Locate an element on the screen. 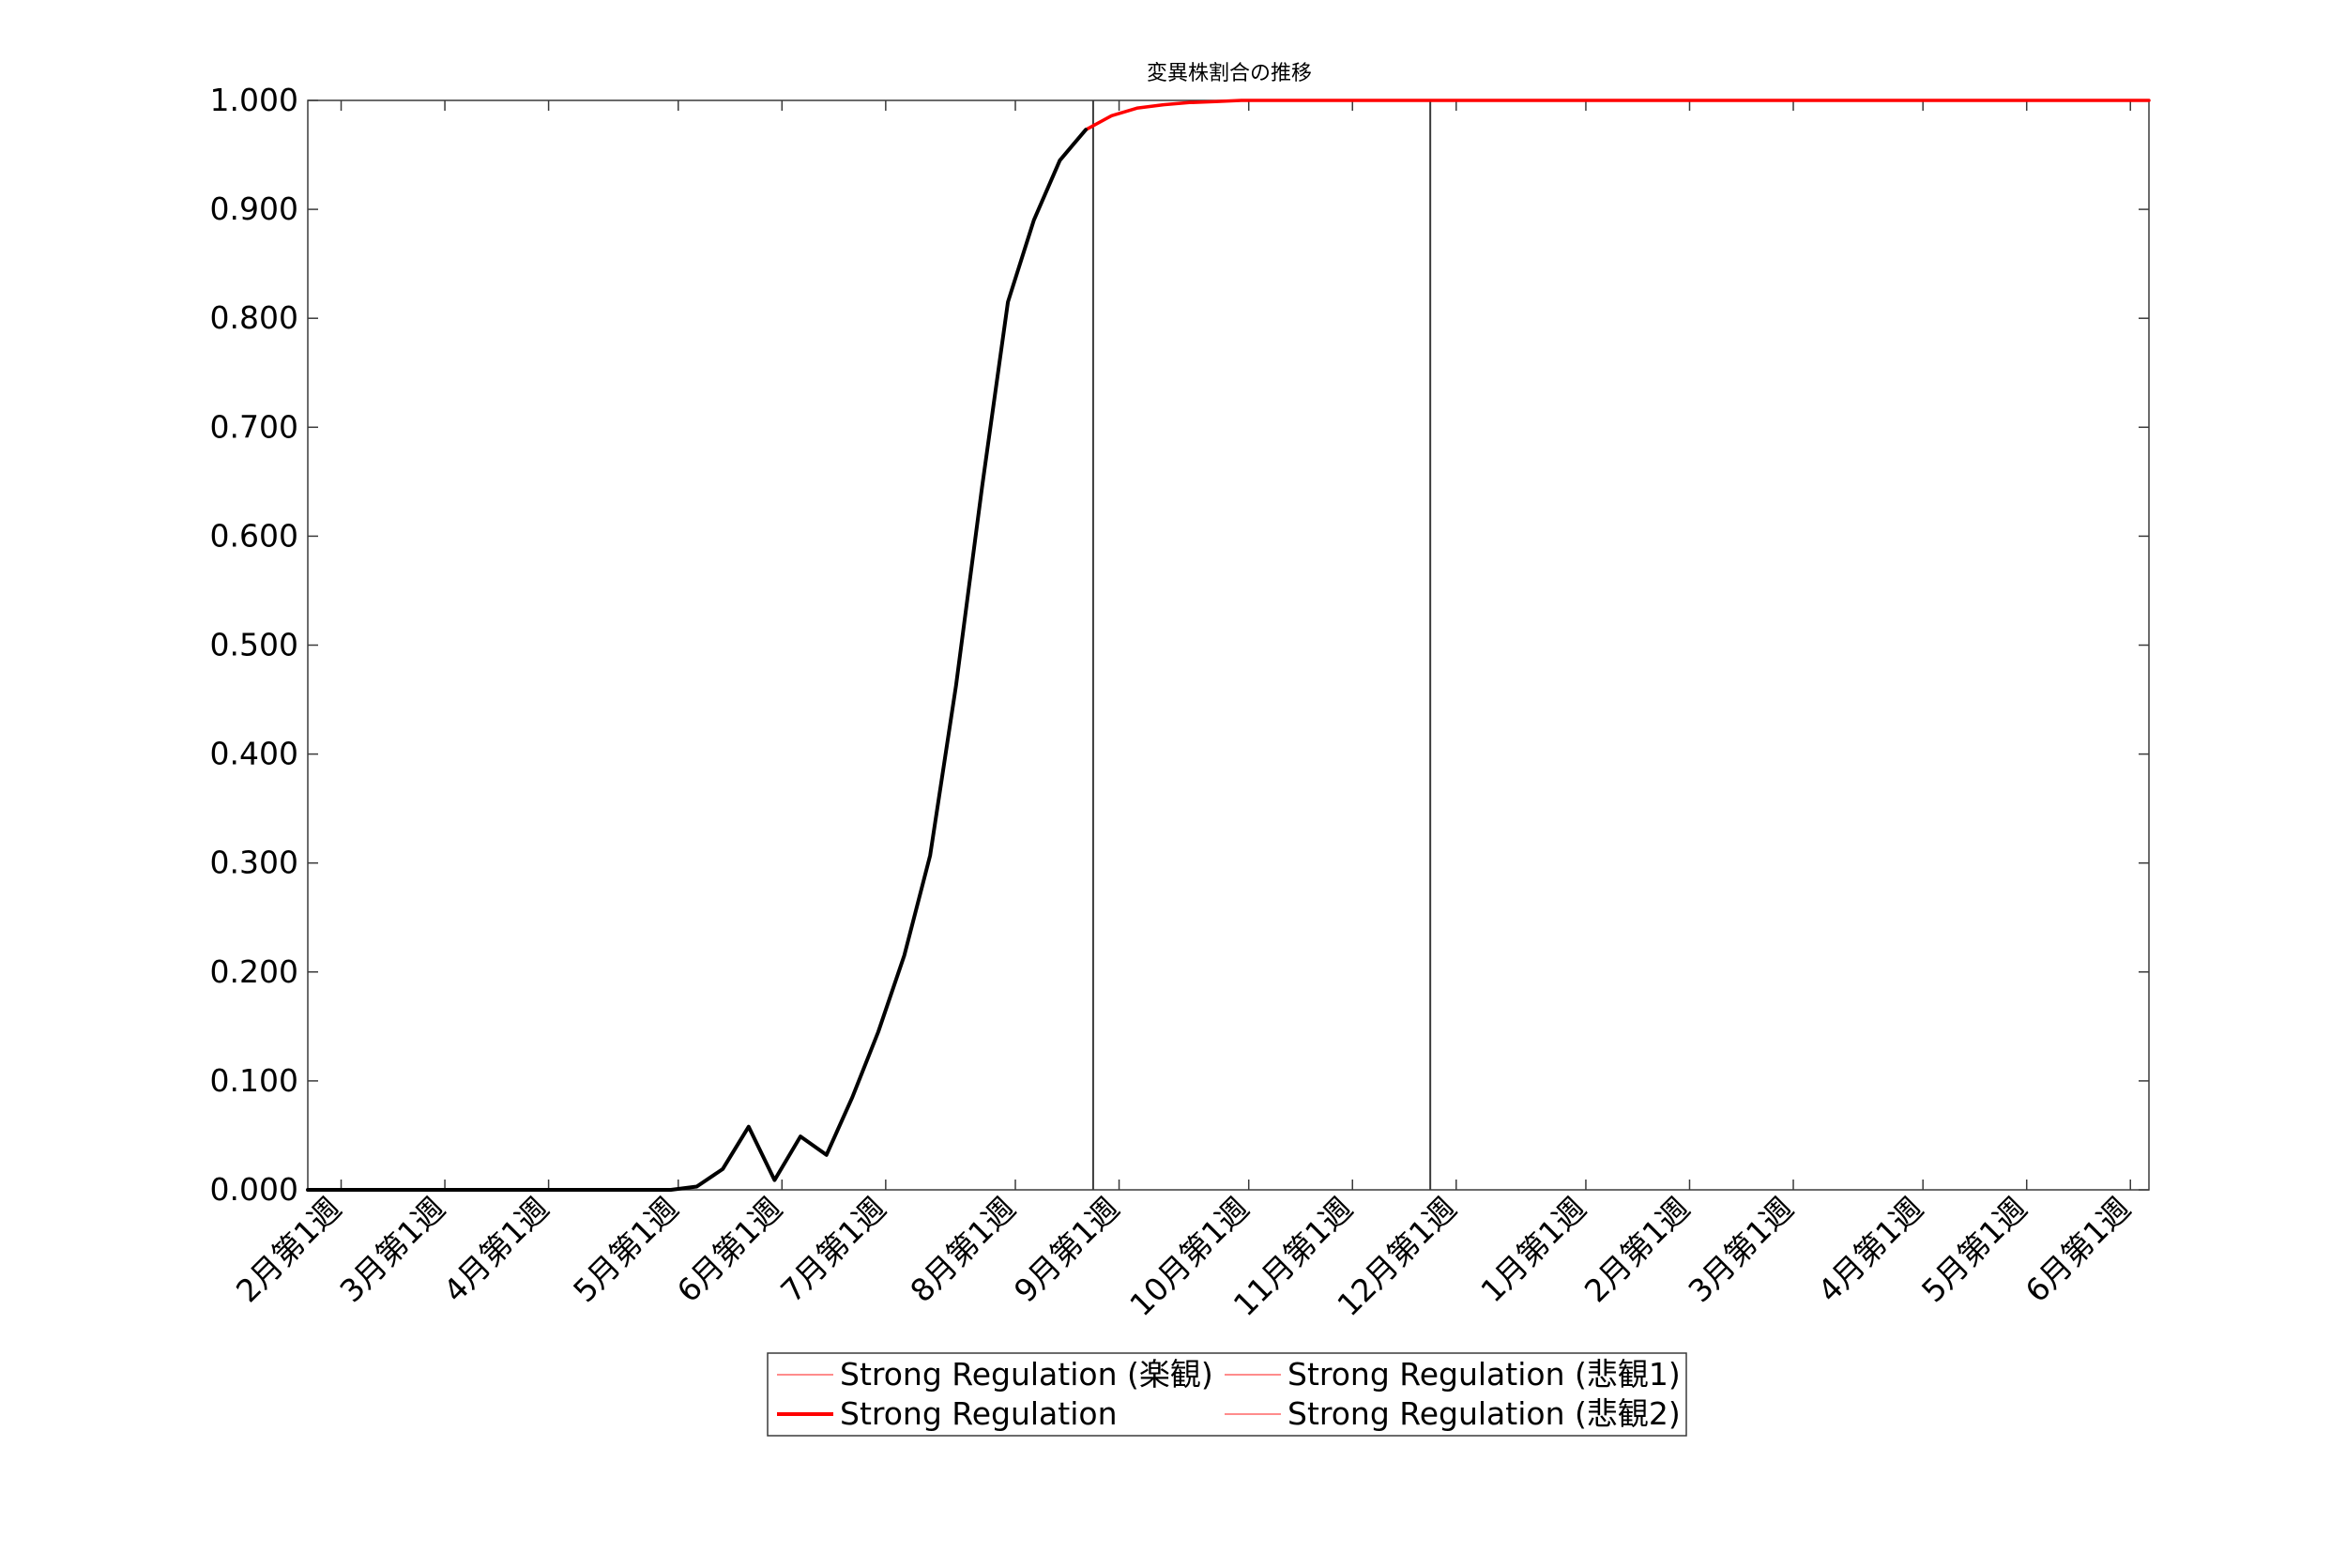 The width and height of the screenshot is (2346, 1568). y-tick-label: 1.000 is located at coordinates (254, 100).